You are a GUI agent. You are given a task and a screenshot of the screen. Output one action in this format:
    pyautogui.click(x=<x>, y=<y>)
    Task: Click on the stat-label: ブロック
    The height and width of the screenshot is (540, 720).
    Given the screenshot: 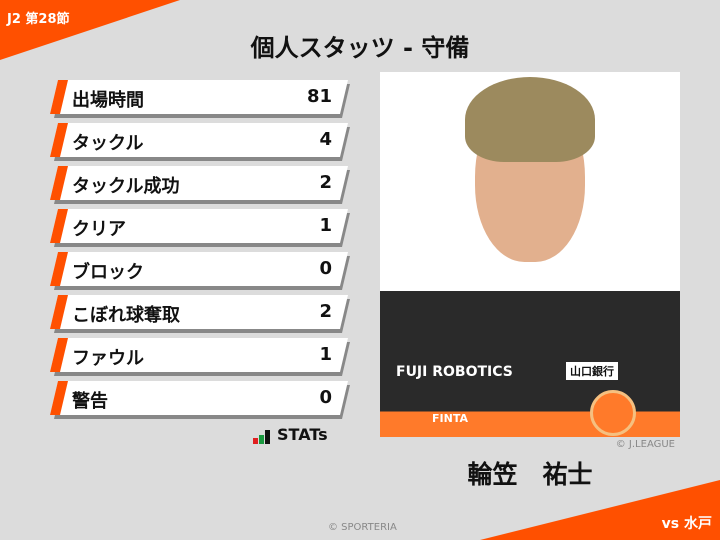 What is the action you would take?
    pyautogui.click(x=108, y=272)
    